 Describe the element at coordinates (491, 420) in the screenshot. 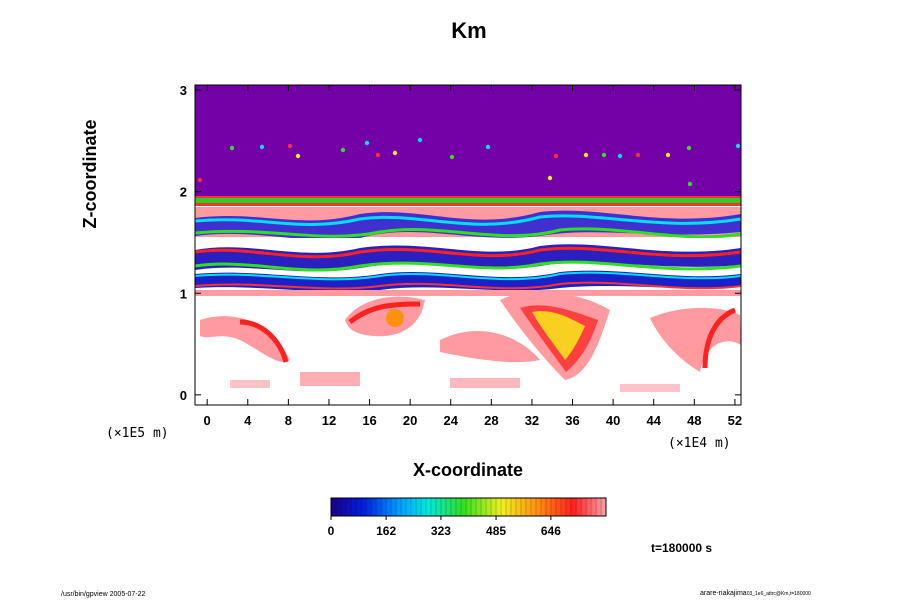

I see `x-tick-label: 28` at that location.